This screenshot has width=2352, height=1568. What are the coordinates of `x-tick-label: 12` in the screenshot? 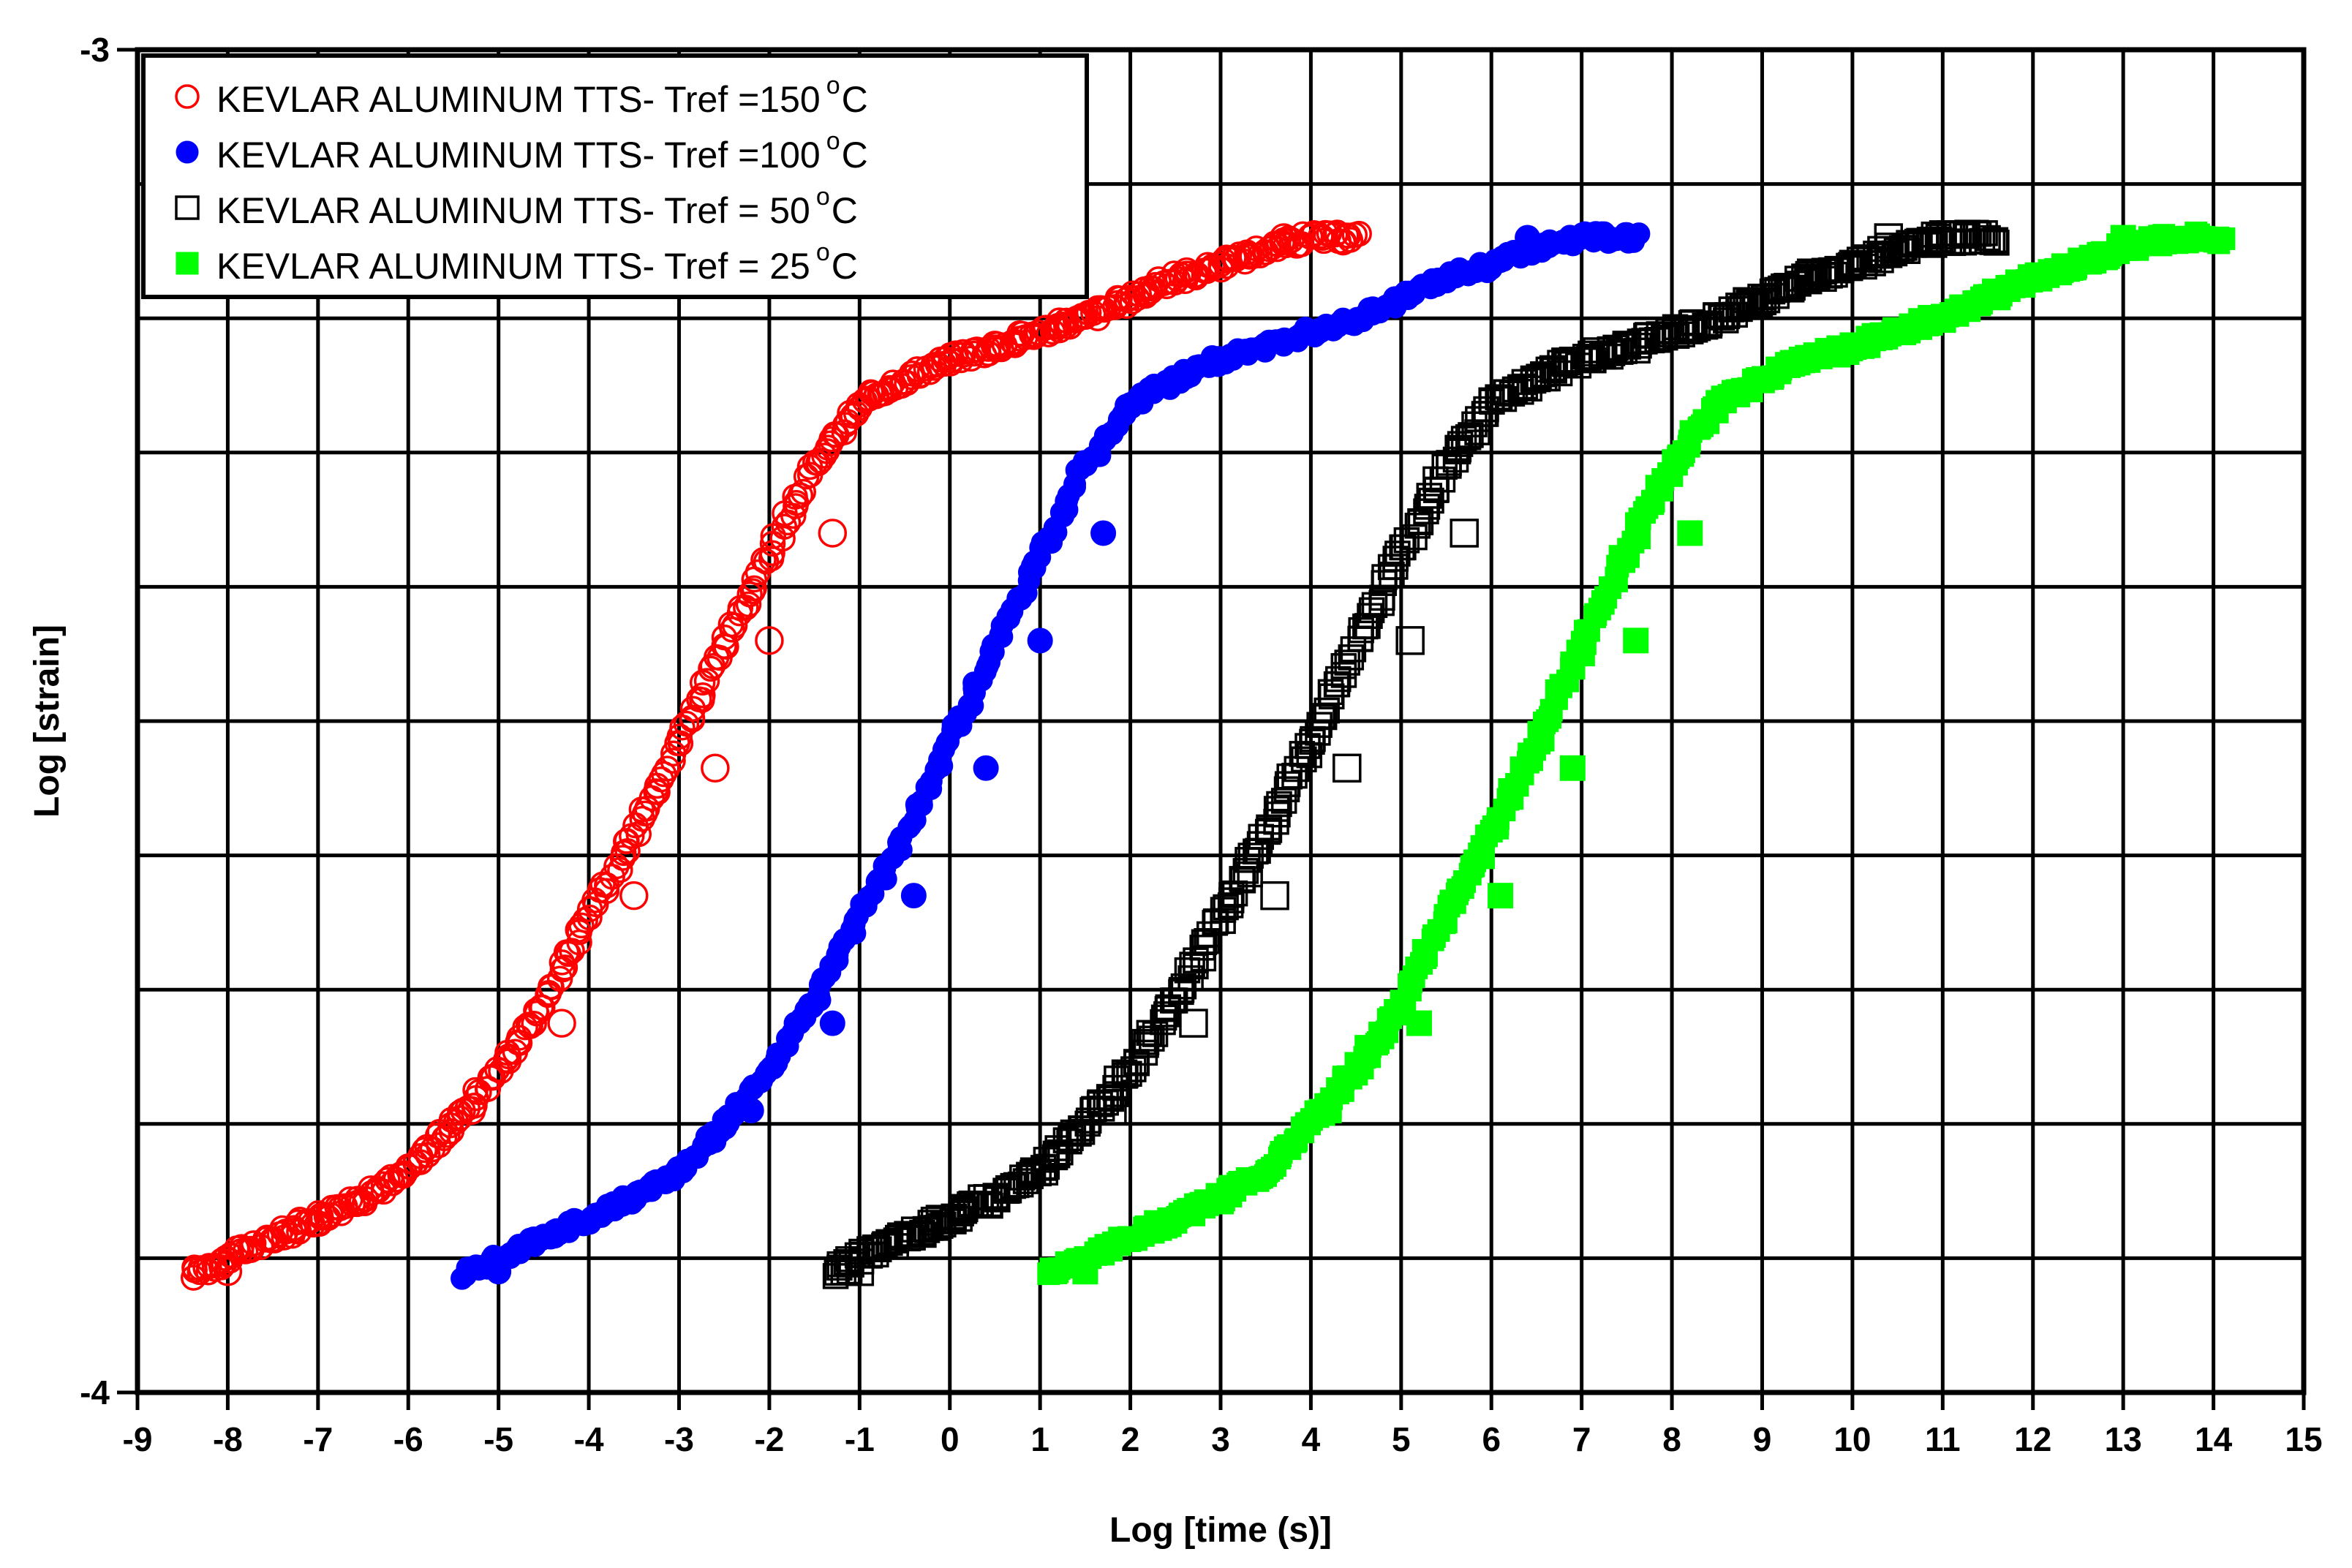 It's located at (2032, 1439).